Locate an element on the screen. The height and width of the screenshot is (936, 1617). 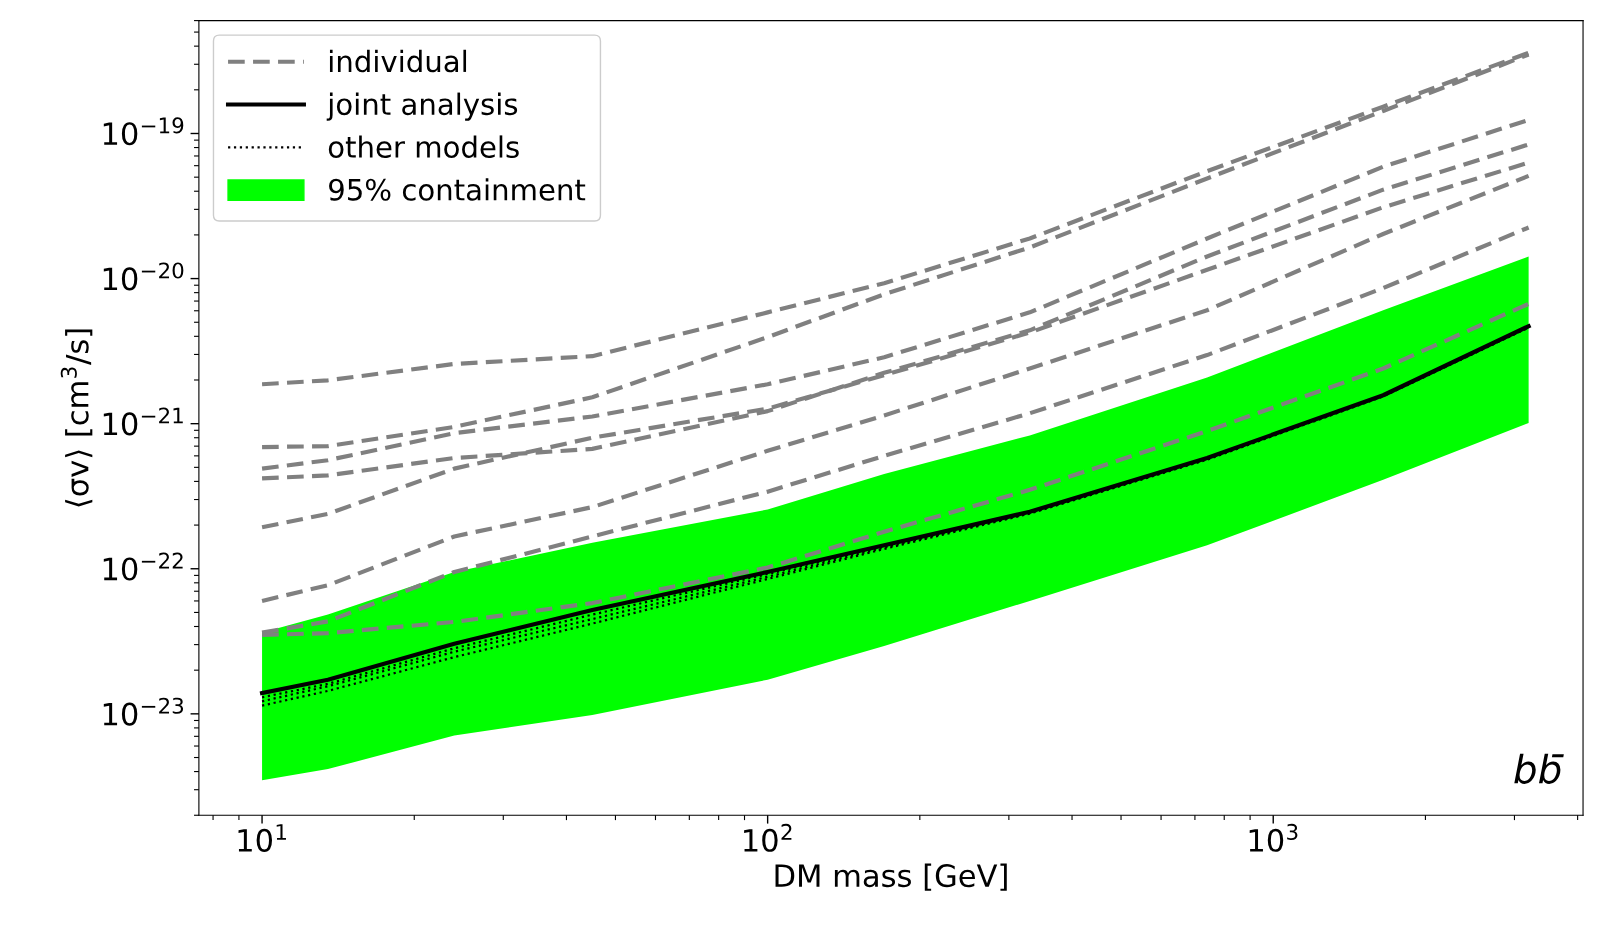
y-axis-title: ⟨σv⟩ [cm$^{3}$/s] is located at coordinates (76, 418).